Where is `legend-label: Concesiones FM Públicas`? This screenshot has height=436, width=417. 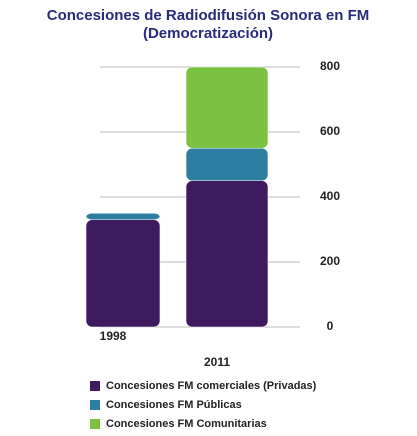 legend-label: Concesiones FM Públicas is located at coordinates (174, 405).